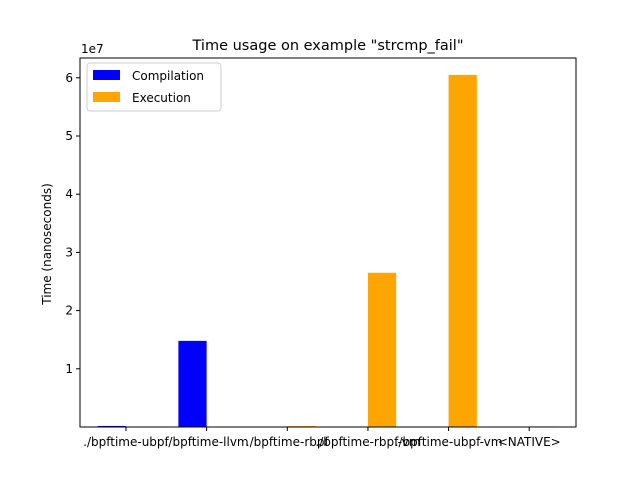 The height and width of the screenshot is (484, 640). Describe the element at coordinates (47, 244) in the screenshot. I see `y-axis-label: Time (nanoseconds)` at that location.